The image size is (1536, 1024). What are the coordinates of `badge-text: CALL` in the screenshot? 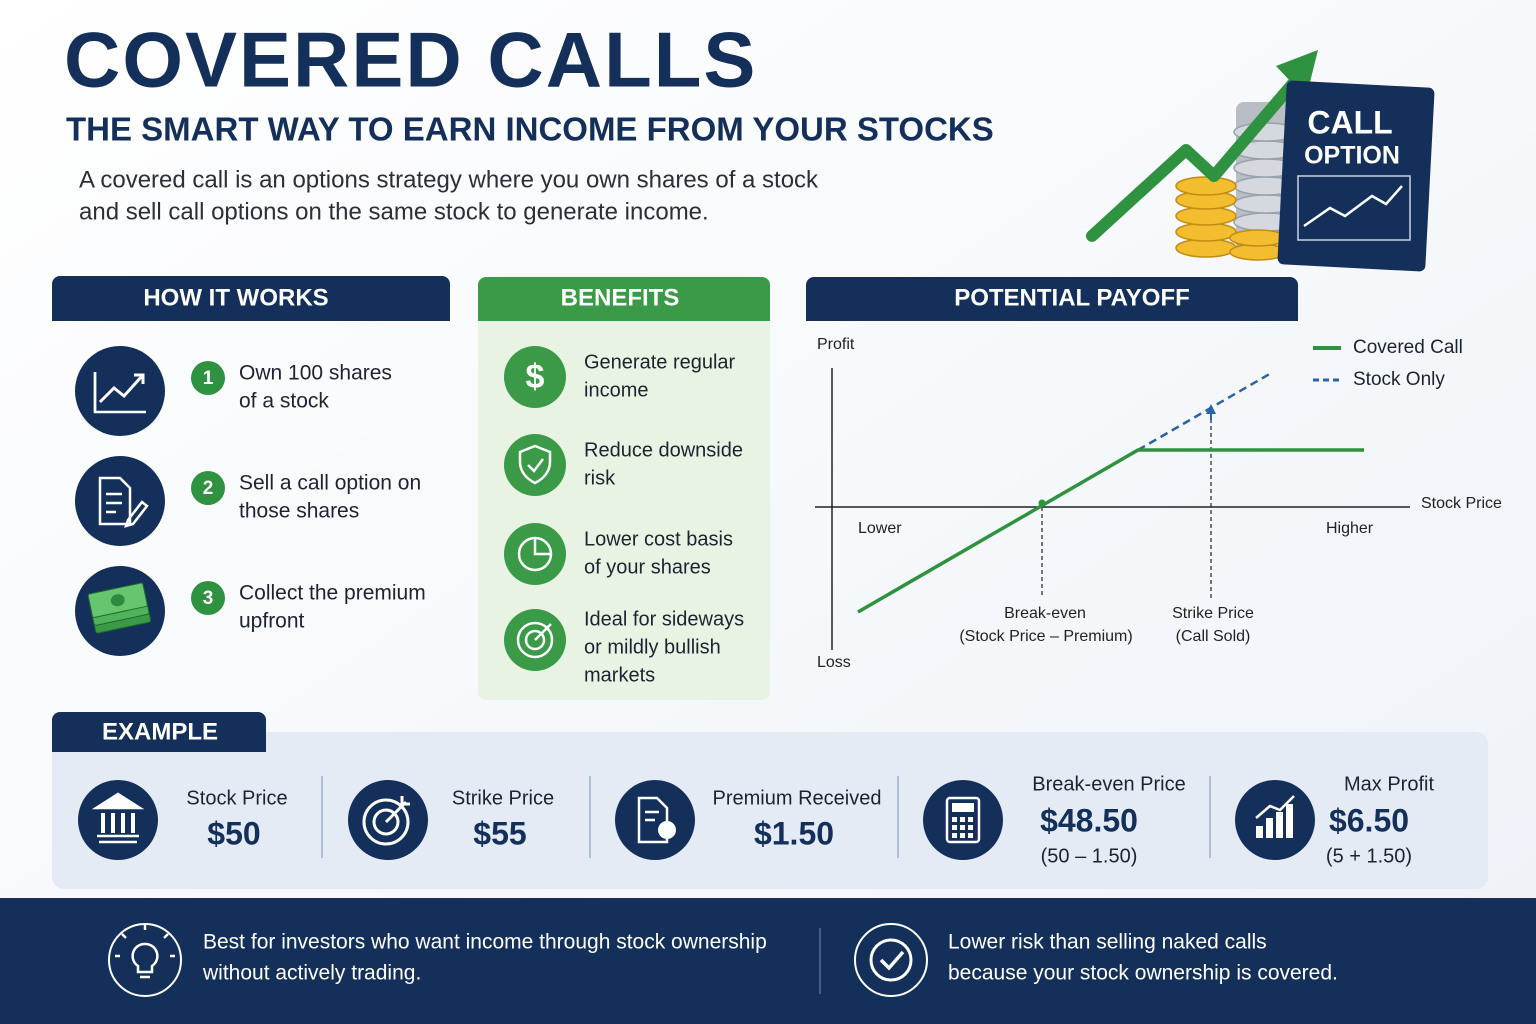 It's located at (1349, 122).